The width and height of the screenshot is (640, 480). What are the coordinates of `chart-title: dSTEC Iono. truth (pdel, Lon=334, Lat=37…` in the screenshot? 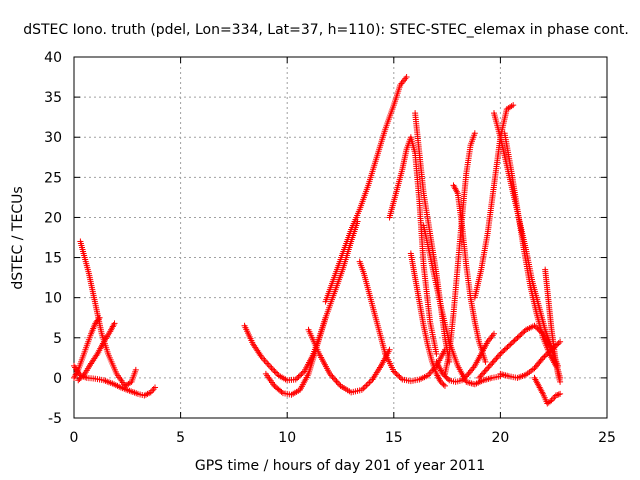 It's located at (326, 30).